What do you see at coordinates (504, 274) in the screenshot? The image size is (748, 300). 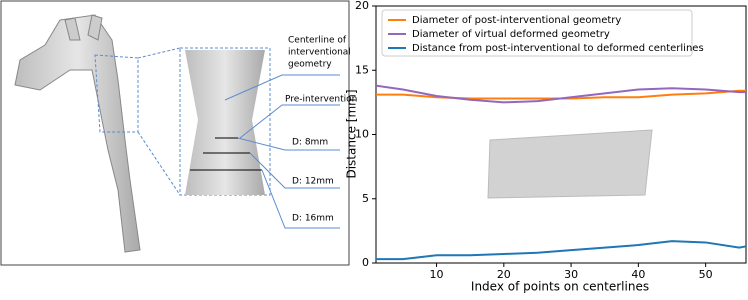 I see `x-tick-label: 20` at bounding box center [504, 274].